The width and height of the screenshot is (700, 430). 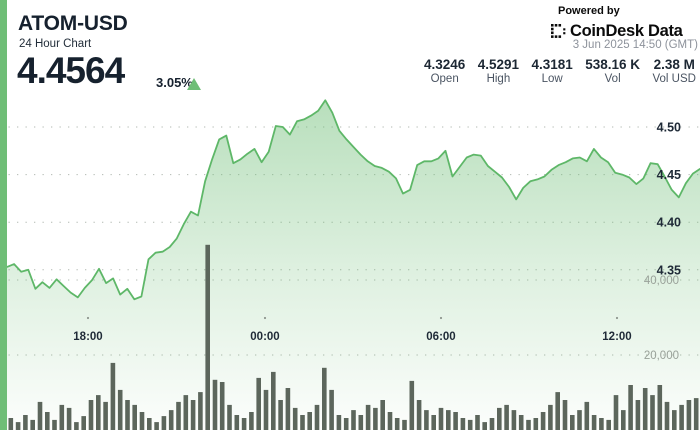 What do you see at coordinates (552, 79) in the screenshot?
I see `low-label: Low` at bounding box center [552, 79].